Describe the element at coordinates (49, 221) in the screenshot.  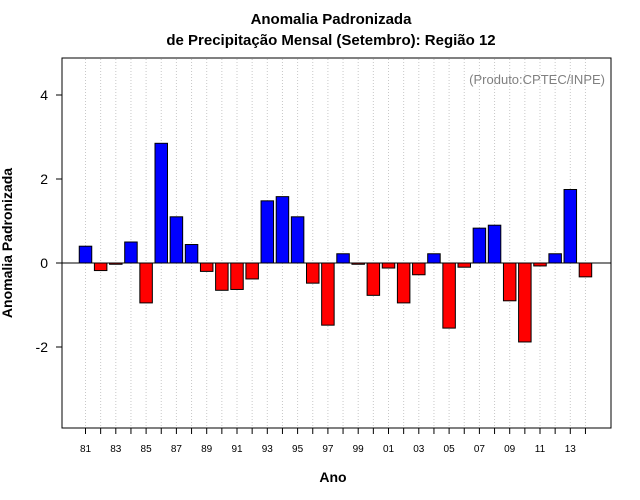
I see `y-axis: -2 0 2 4` at that location.